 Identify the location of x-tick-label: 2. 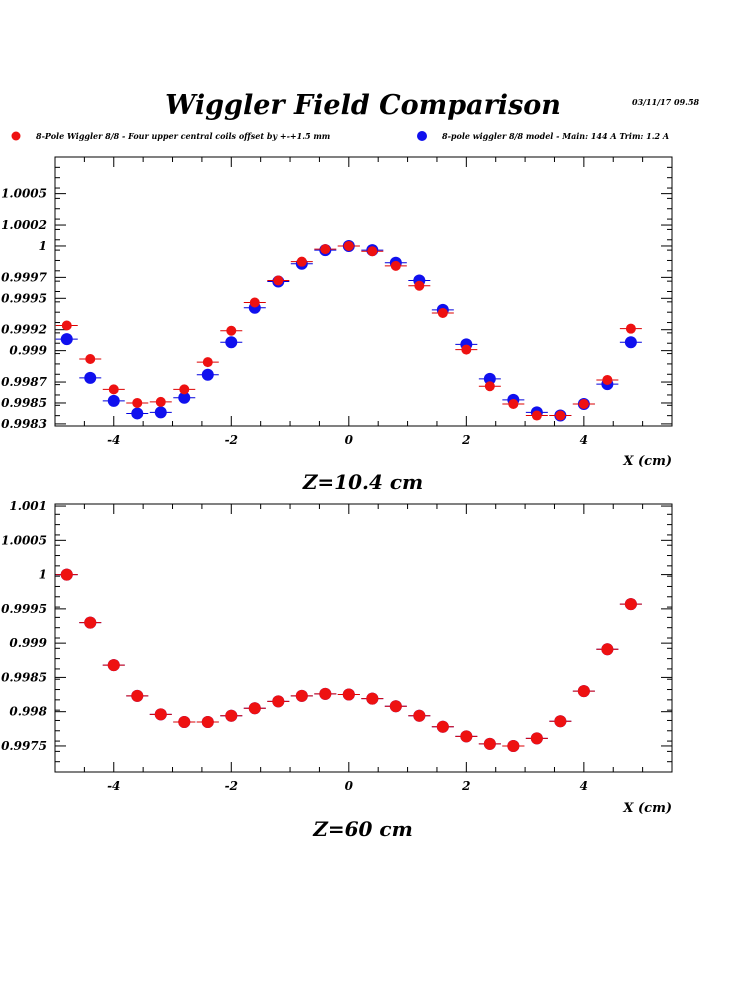
(465, 440).